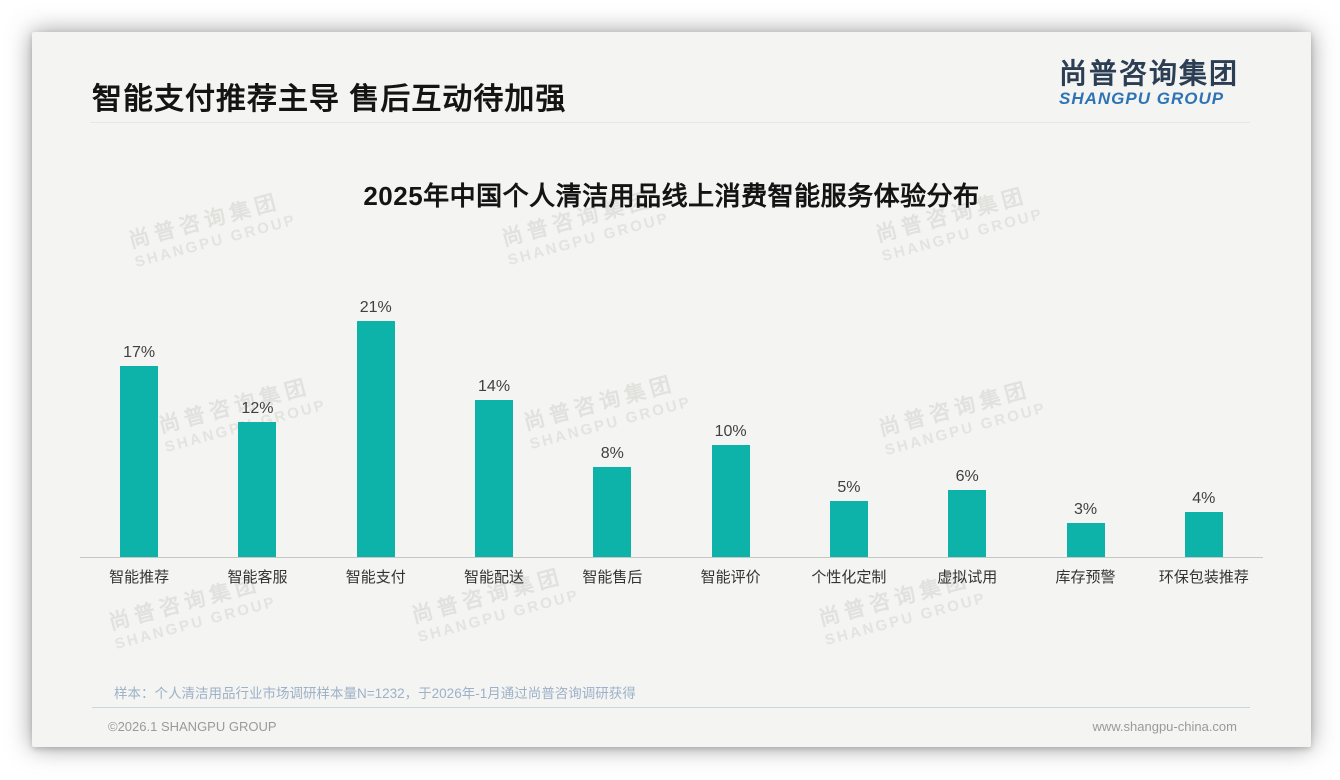  What do you see at coordinates (494, 577) in the screenshot?
I see `x-axis-label: 智能配送` at bounding box center [494, 577].